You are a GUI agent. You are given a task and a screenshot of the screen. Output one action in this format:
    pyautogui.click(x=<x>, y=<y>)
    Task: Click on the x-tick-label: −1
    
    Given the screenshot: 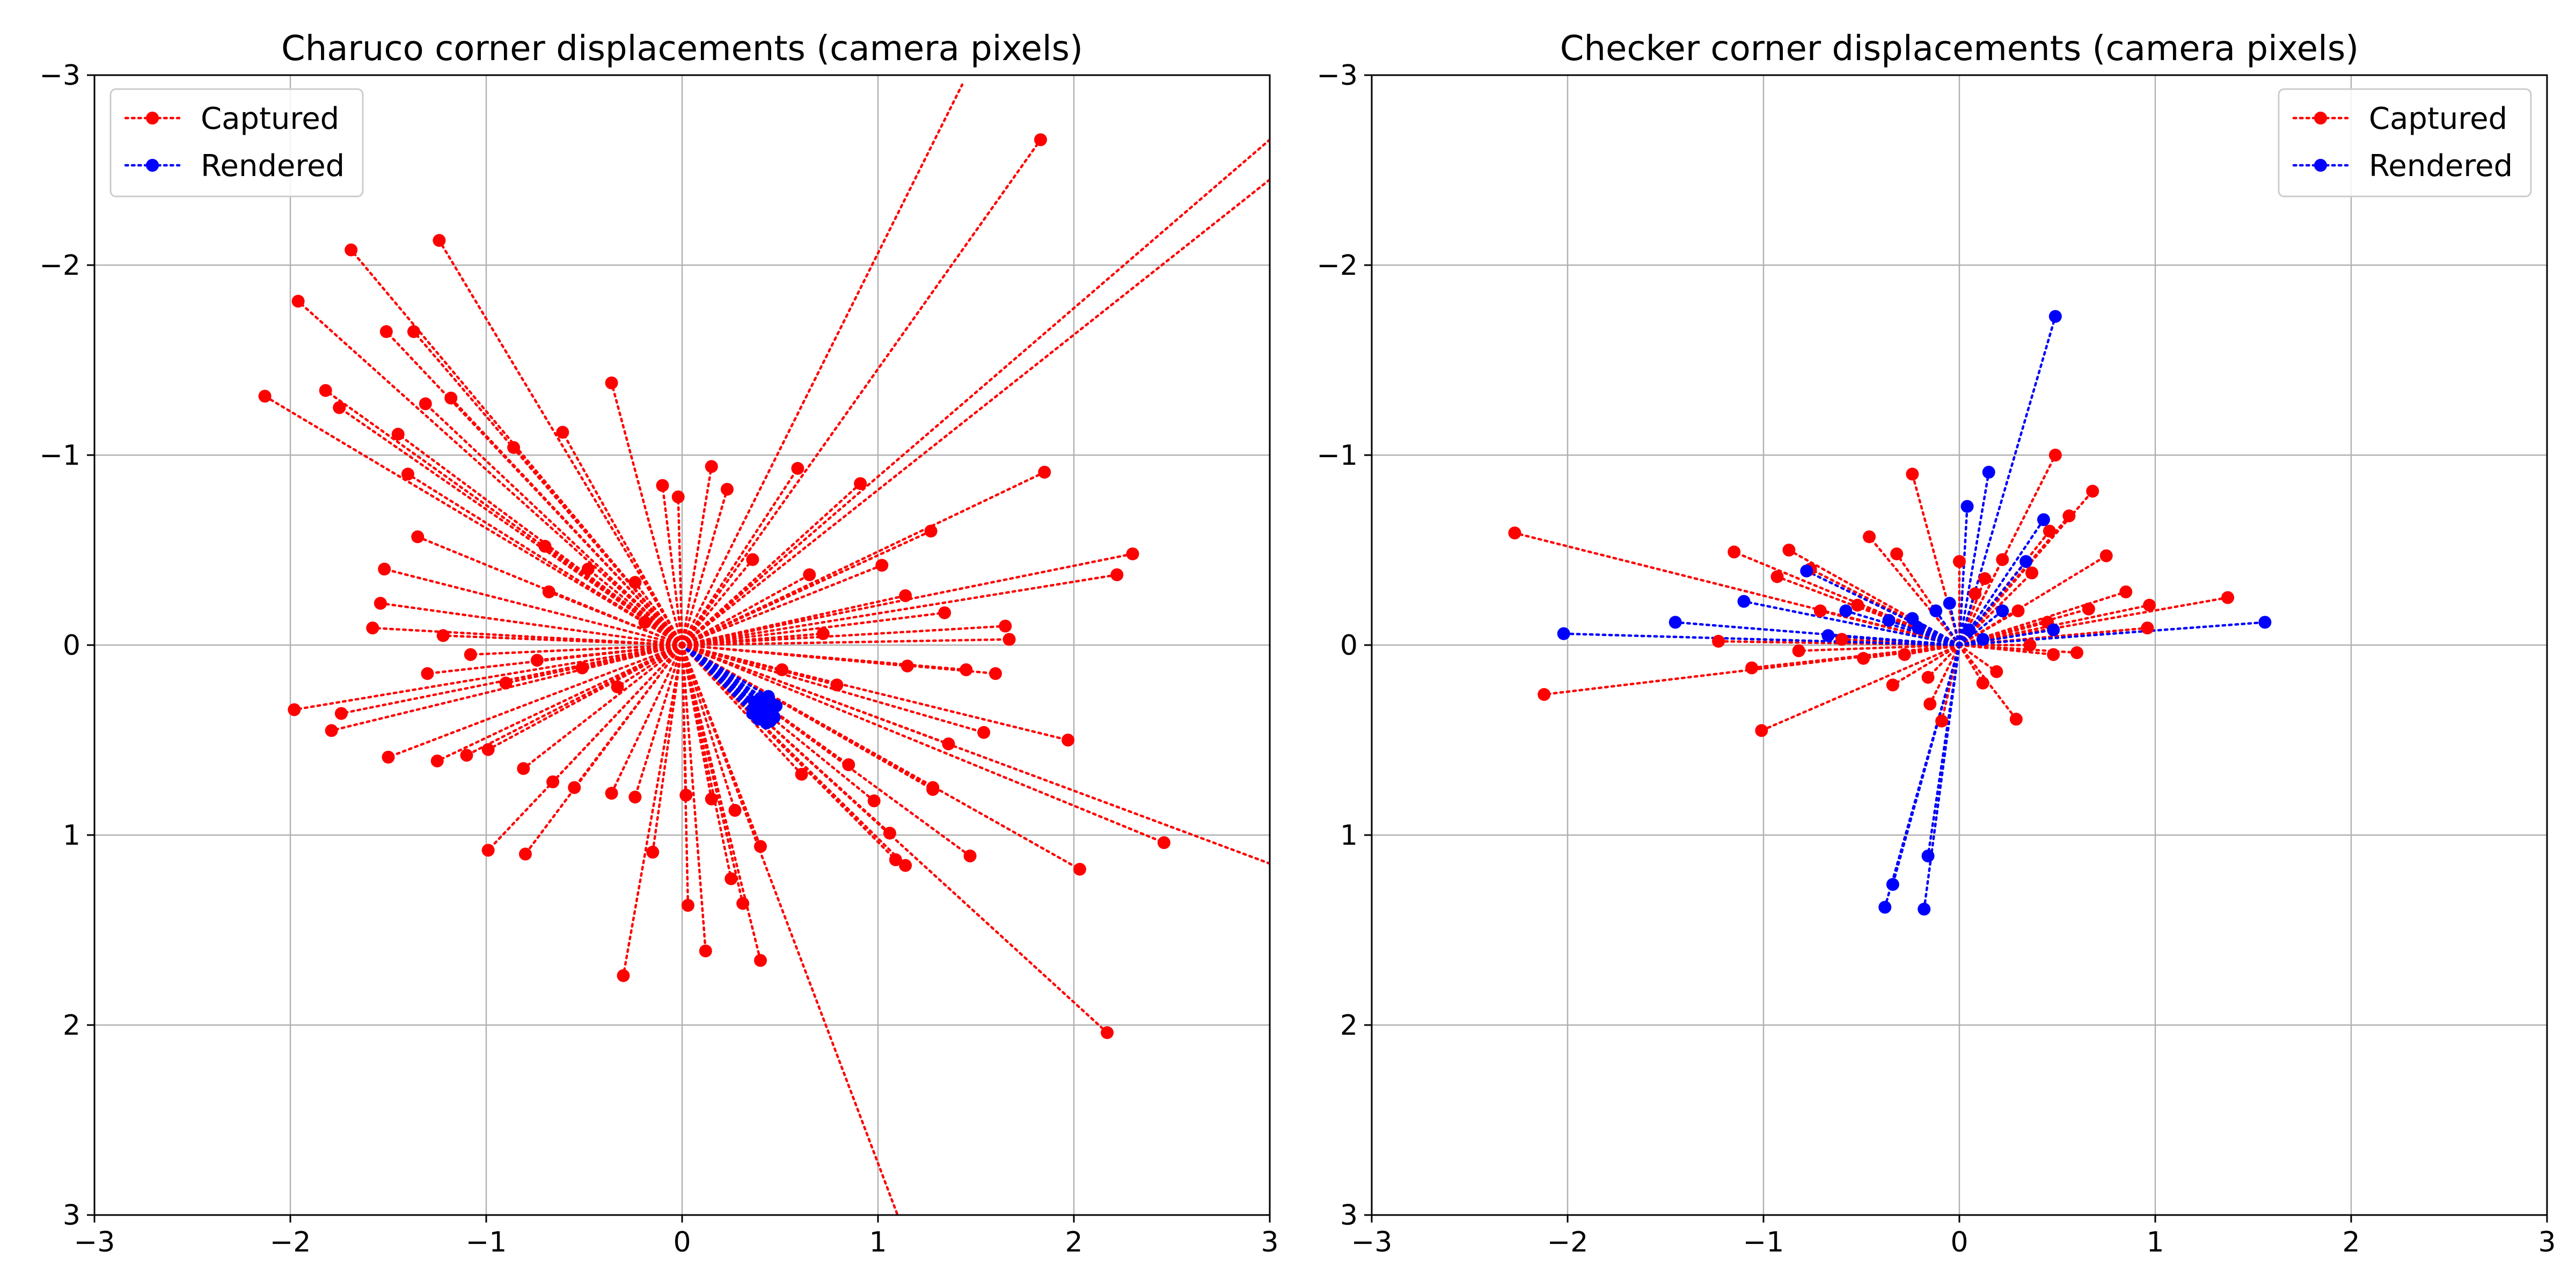 What is the action you would take?
    pyautogui.click(x=1763, y=1242)
    